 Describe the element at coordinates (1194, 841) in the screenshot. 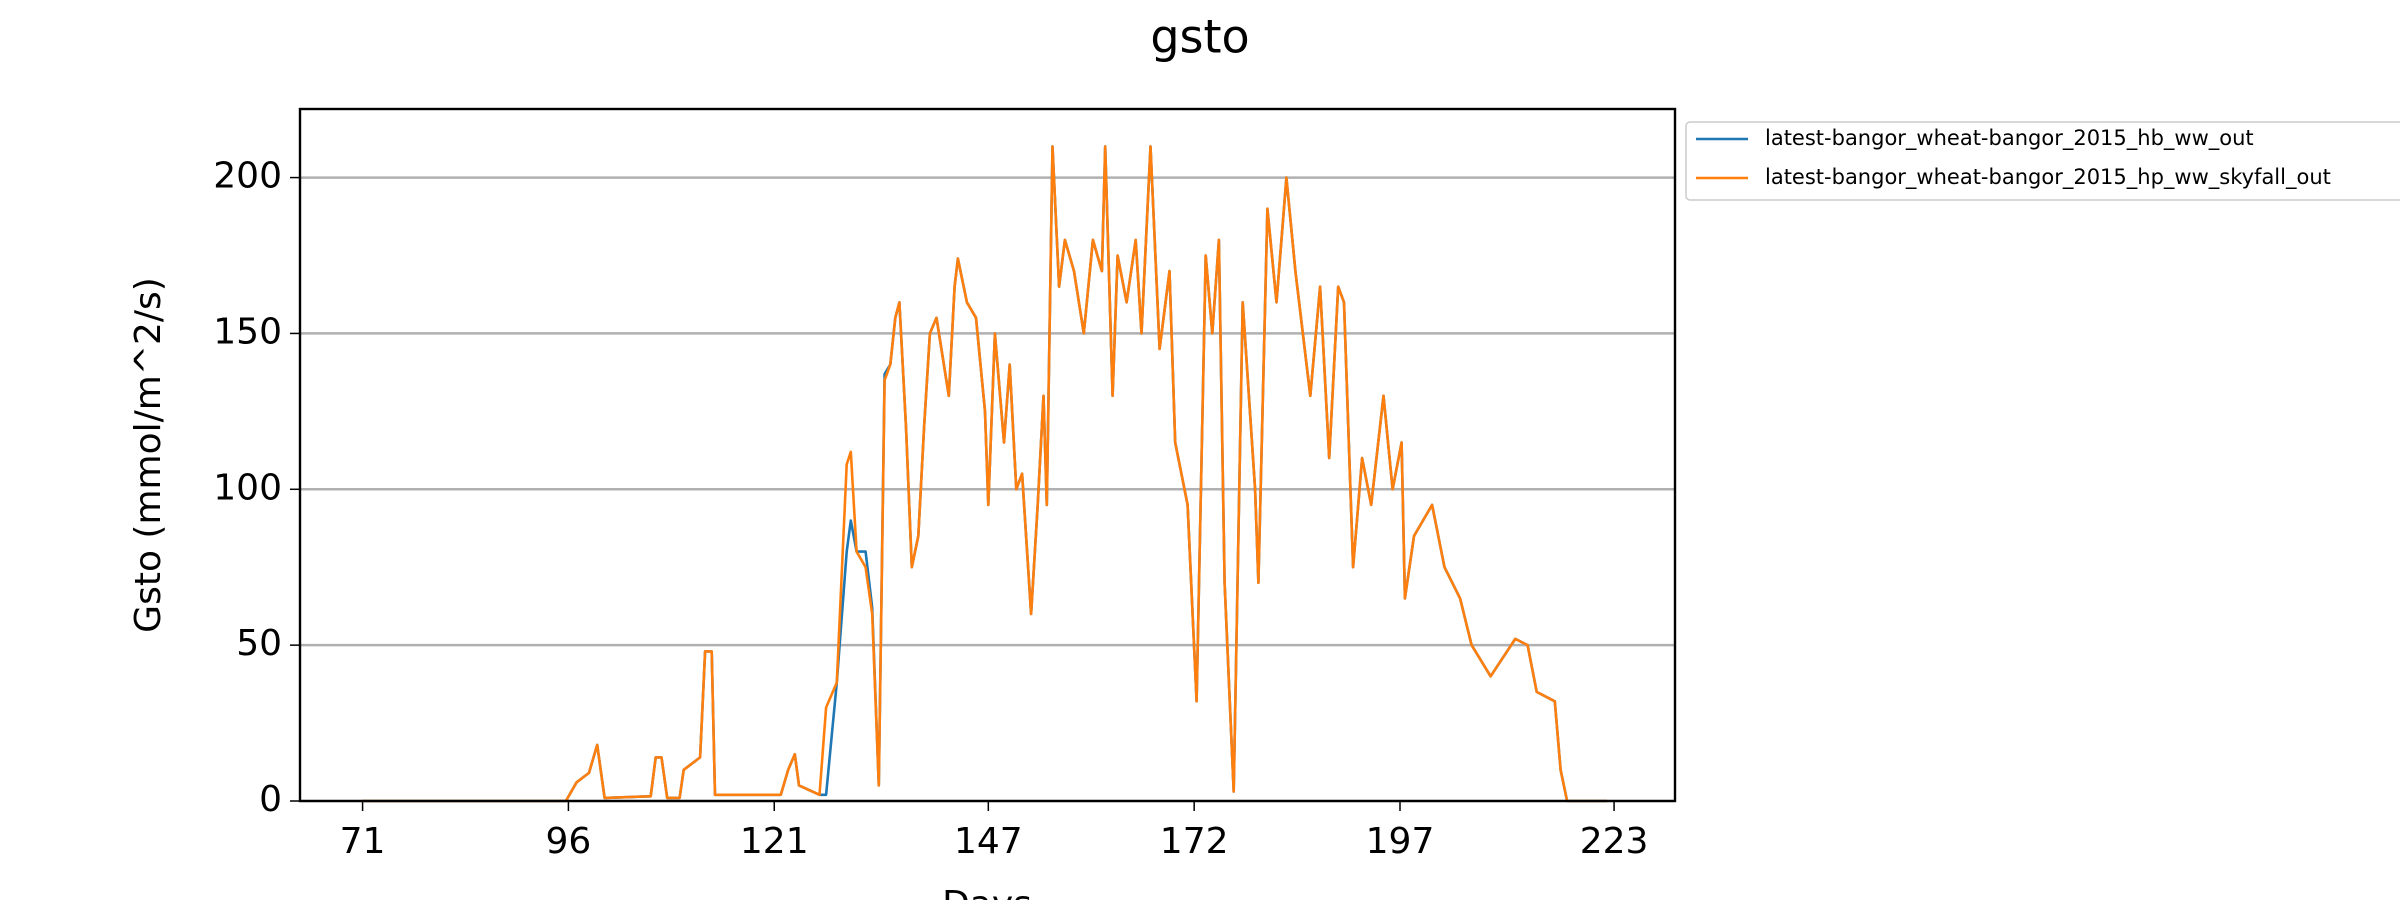

I see `x-tick-label: 172` at that location.